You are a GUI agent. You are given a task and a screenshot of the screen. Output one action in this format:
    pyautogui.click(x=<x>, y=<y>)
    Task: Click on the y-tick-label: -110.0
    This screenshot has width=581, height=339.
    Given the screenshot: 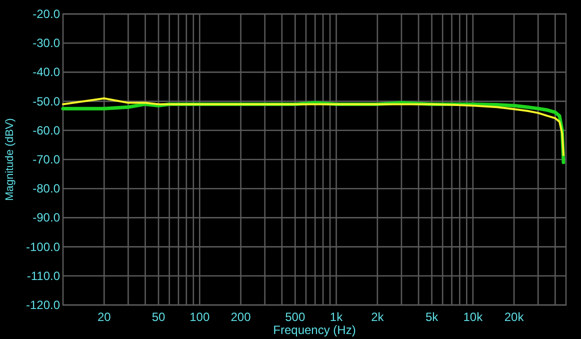 What is the action you would take?
    pyautogui.click(x=43, y=275)
    